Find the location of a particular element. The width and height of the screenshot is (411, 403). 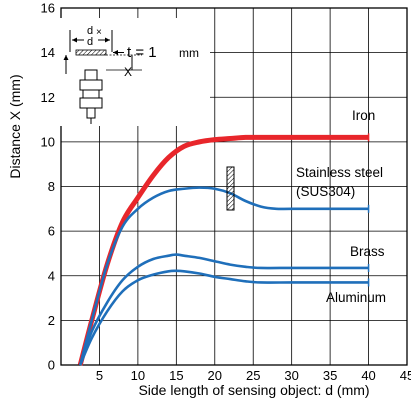

x-tick-label: 40 is located at coordinates (368, 375).